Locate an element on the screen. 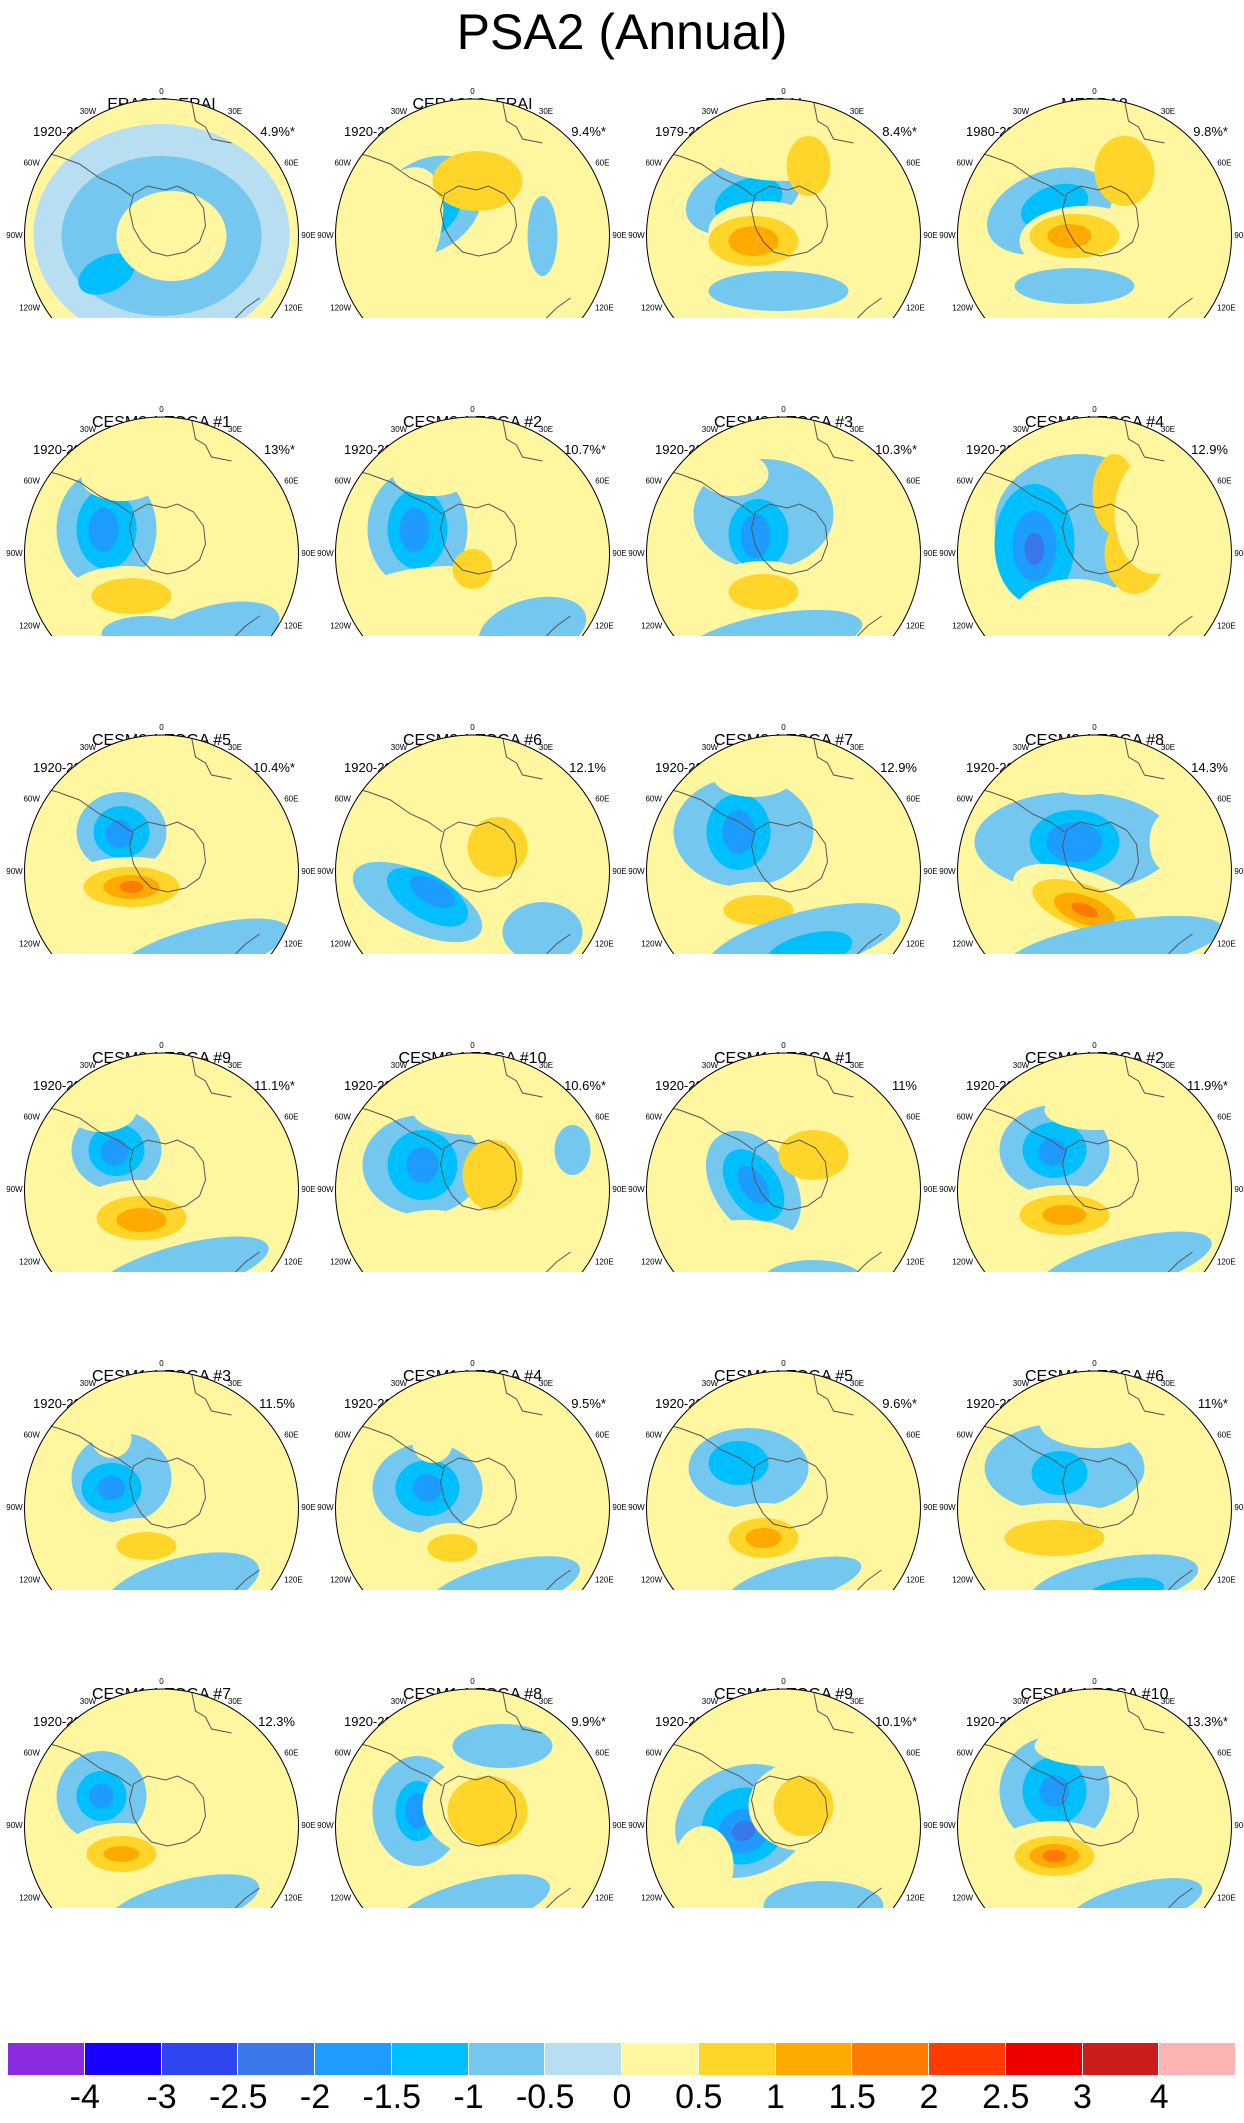 This screenshot has height=2123, width=1244. colorbar-tick-label: 1 is located at coordinates (775, 2097).